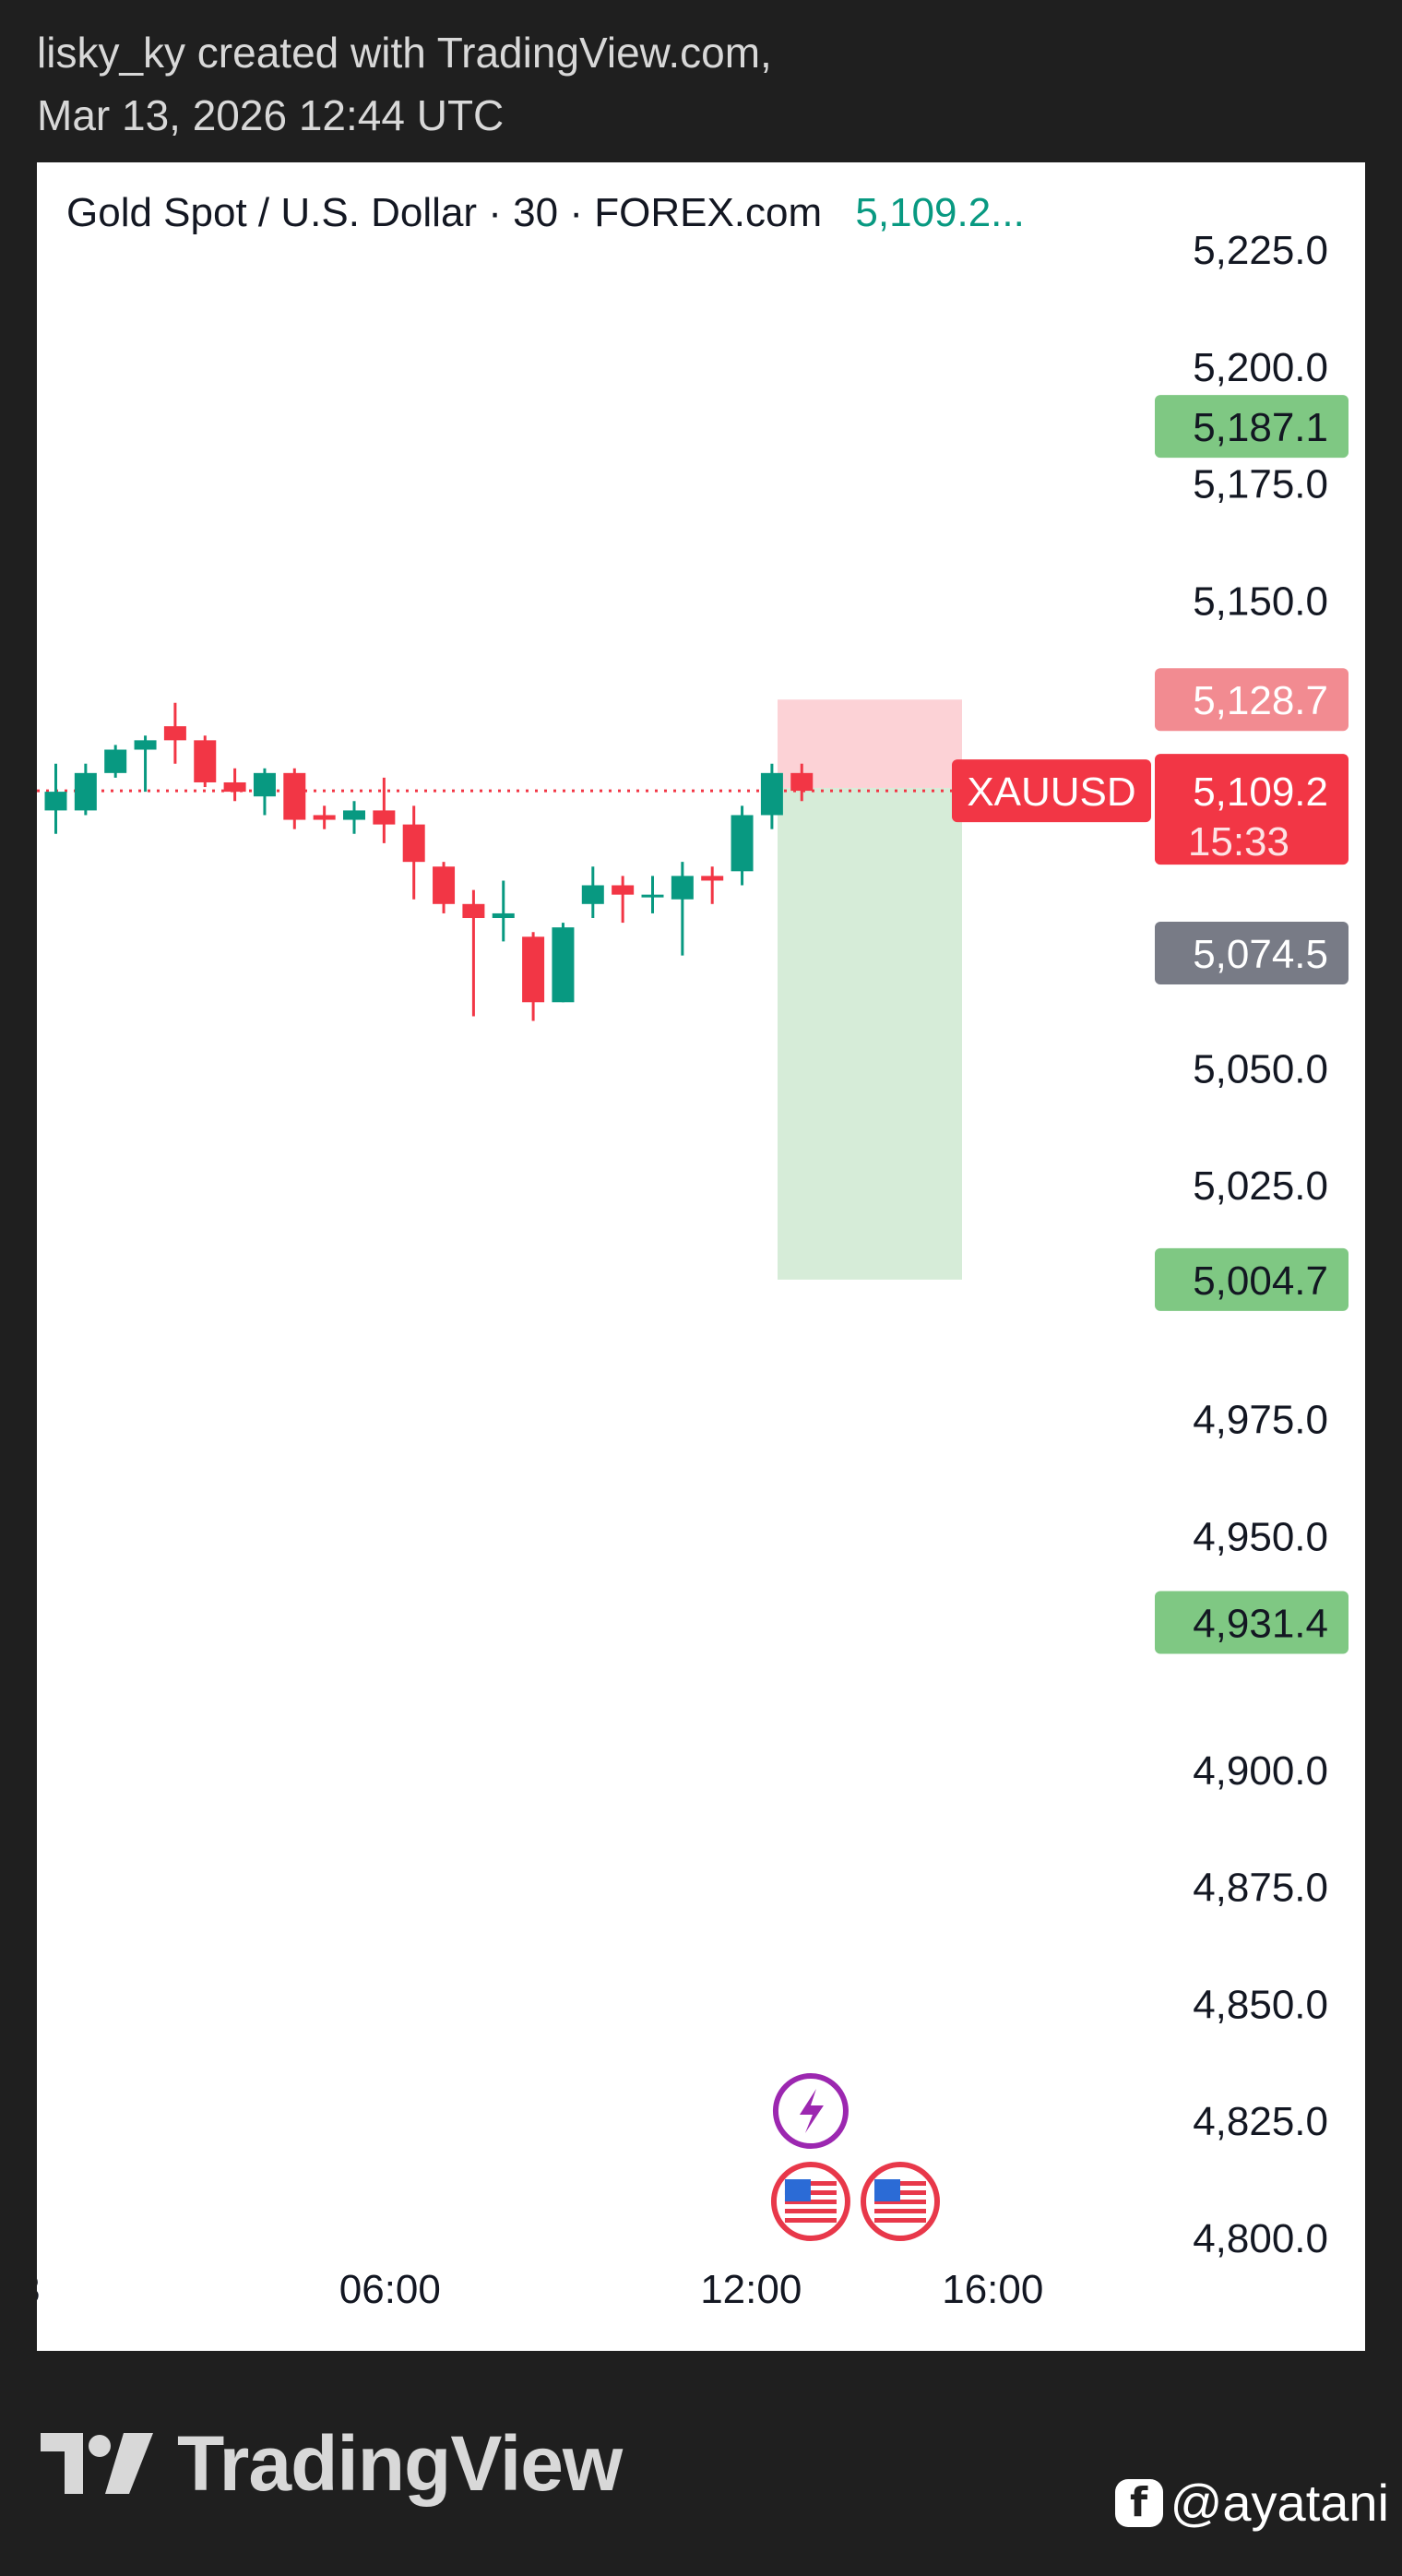  I want to click on price-scale-label-text: 4,931.4, so click(1261, 1624).